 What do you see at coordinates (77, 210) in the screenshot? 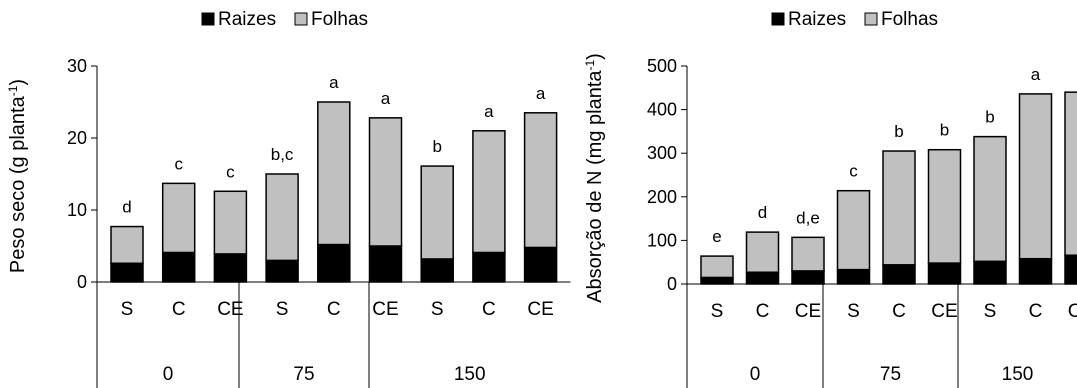
I see `y-tick-label: 10` at bounding box center [77, 210].